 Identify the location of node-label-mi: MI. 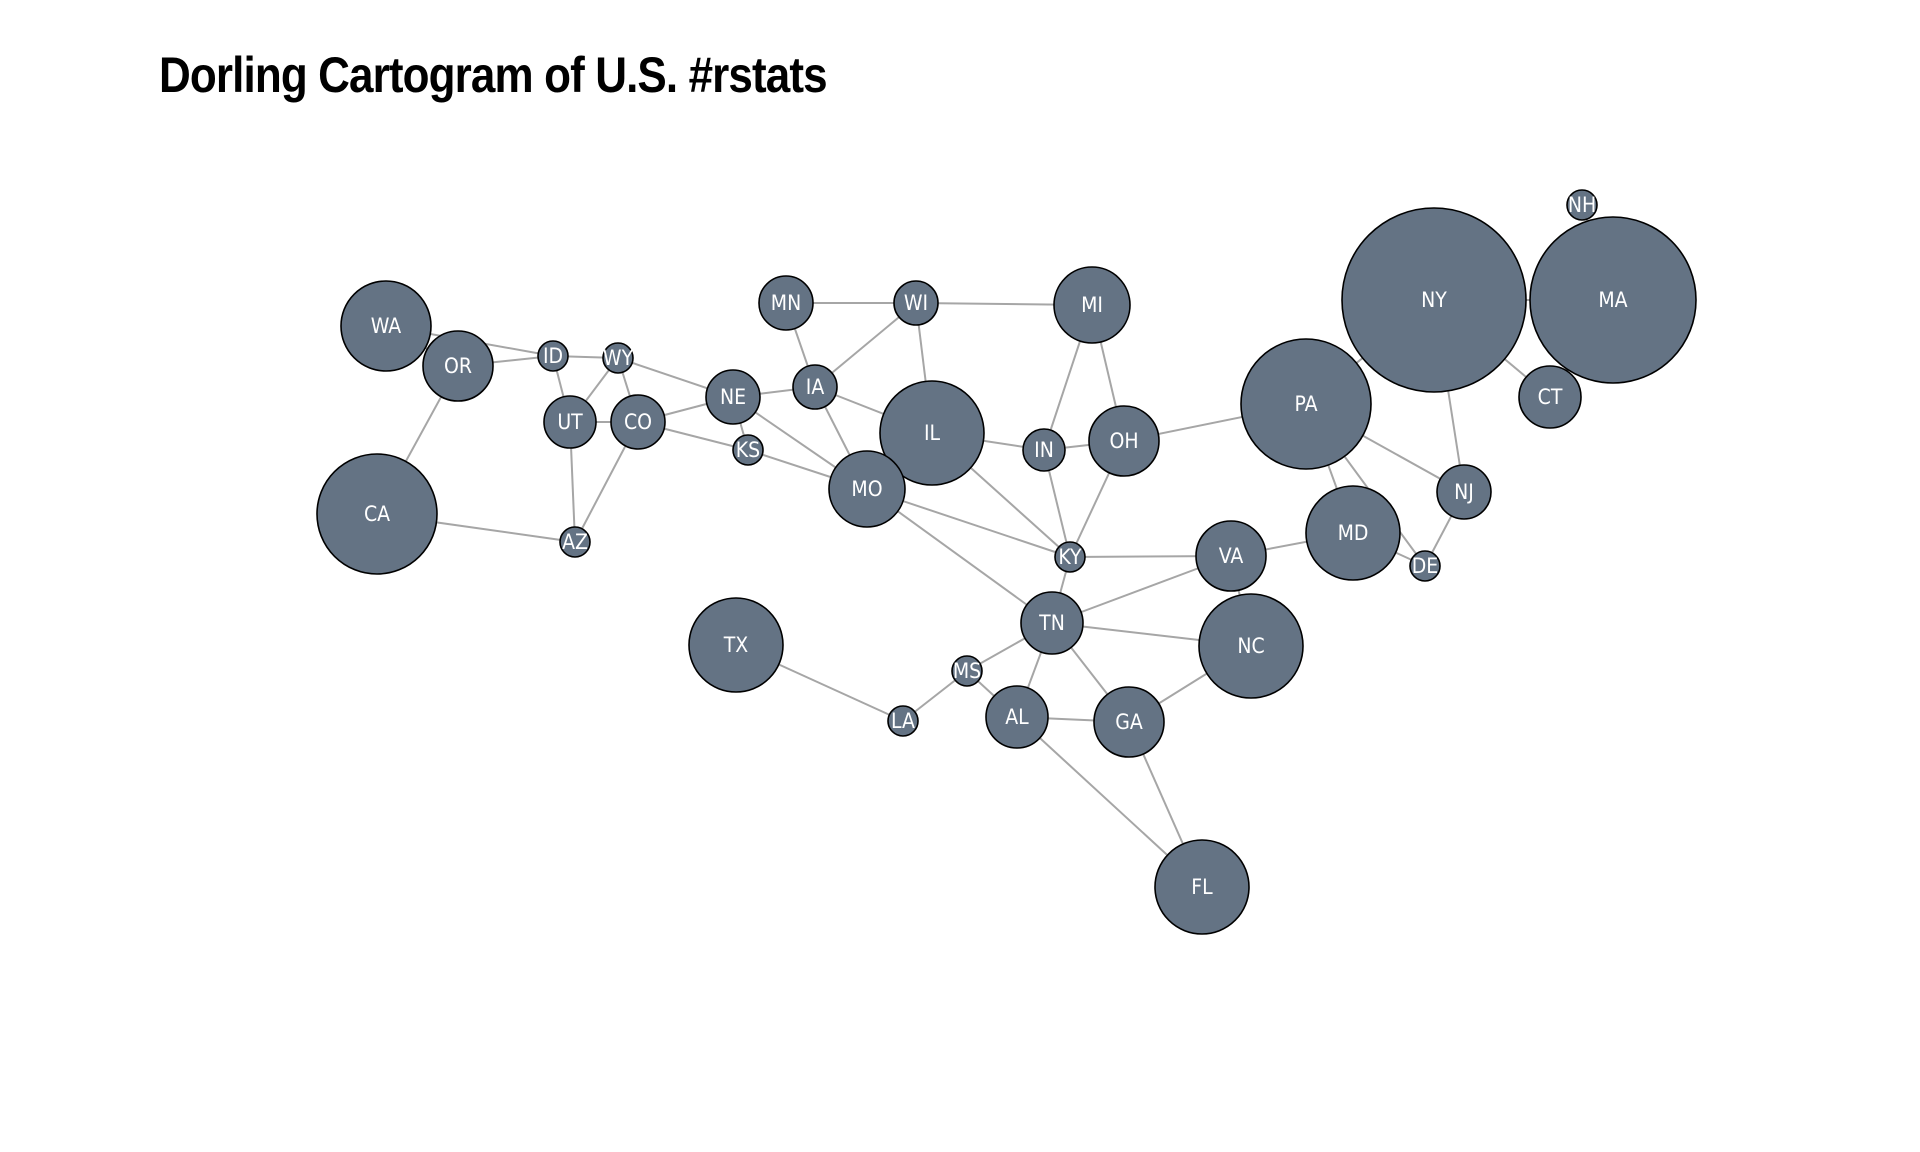
(1092, 305).